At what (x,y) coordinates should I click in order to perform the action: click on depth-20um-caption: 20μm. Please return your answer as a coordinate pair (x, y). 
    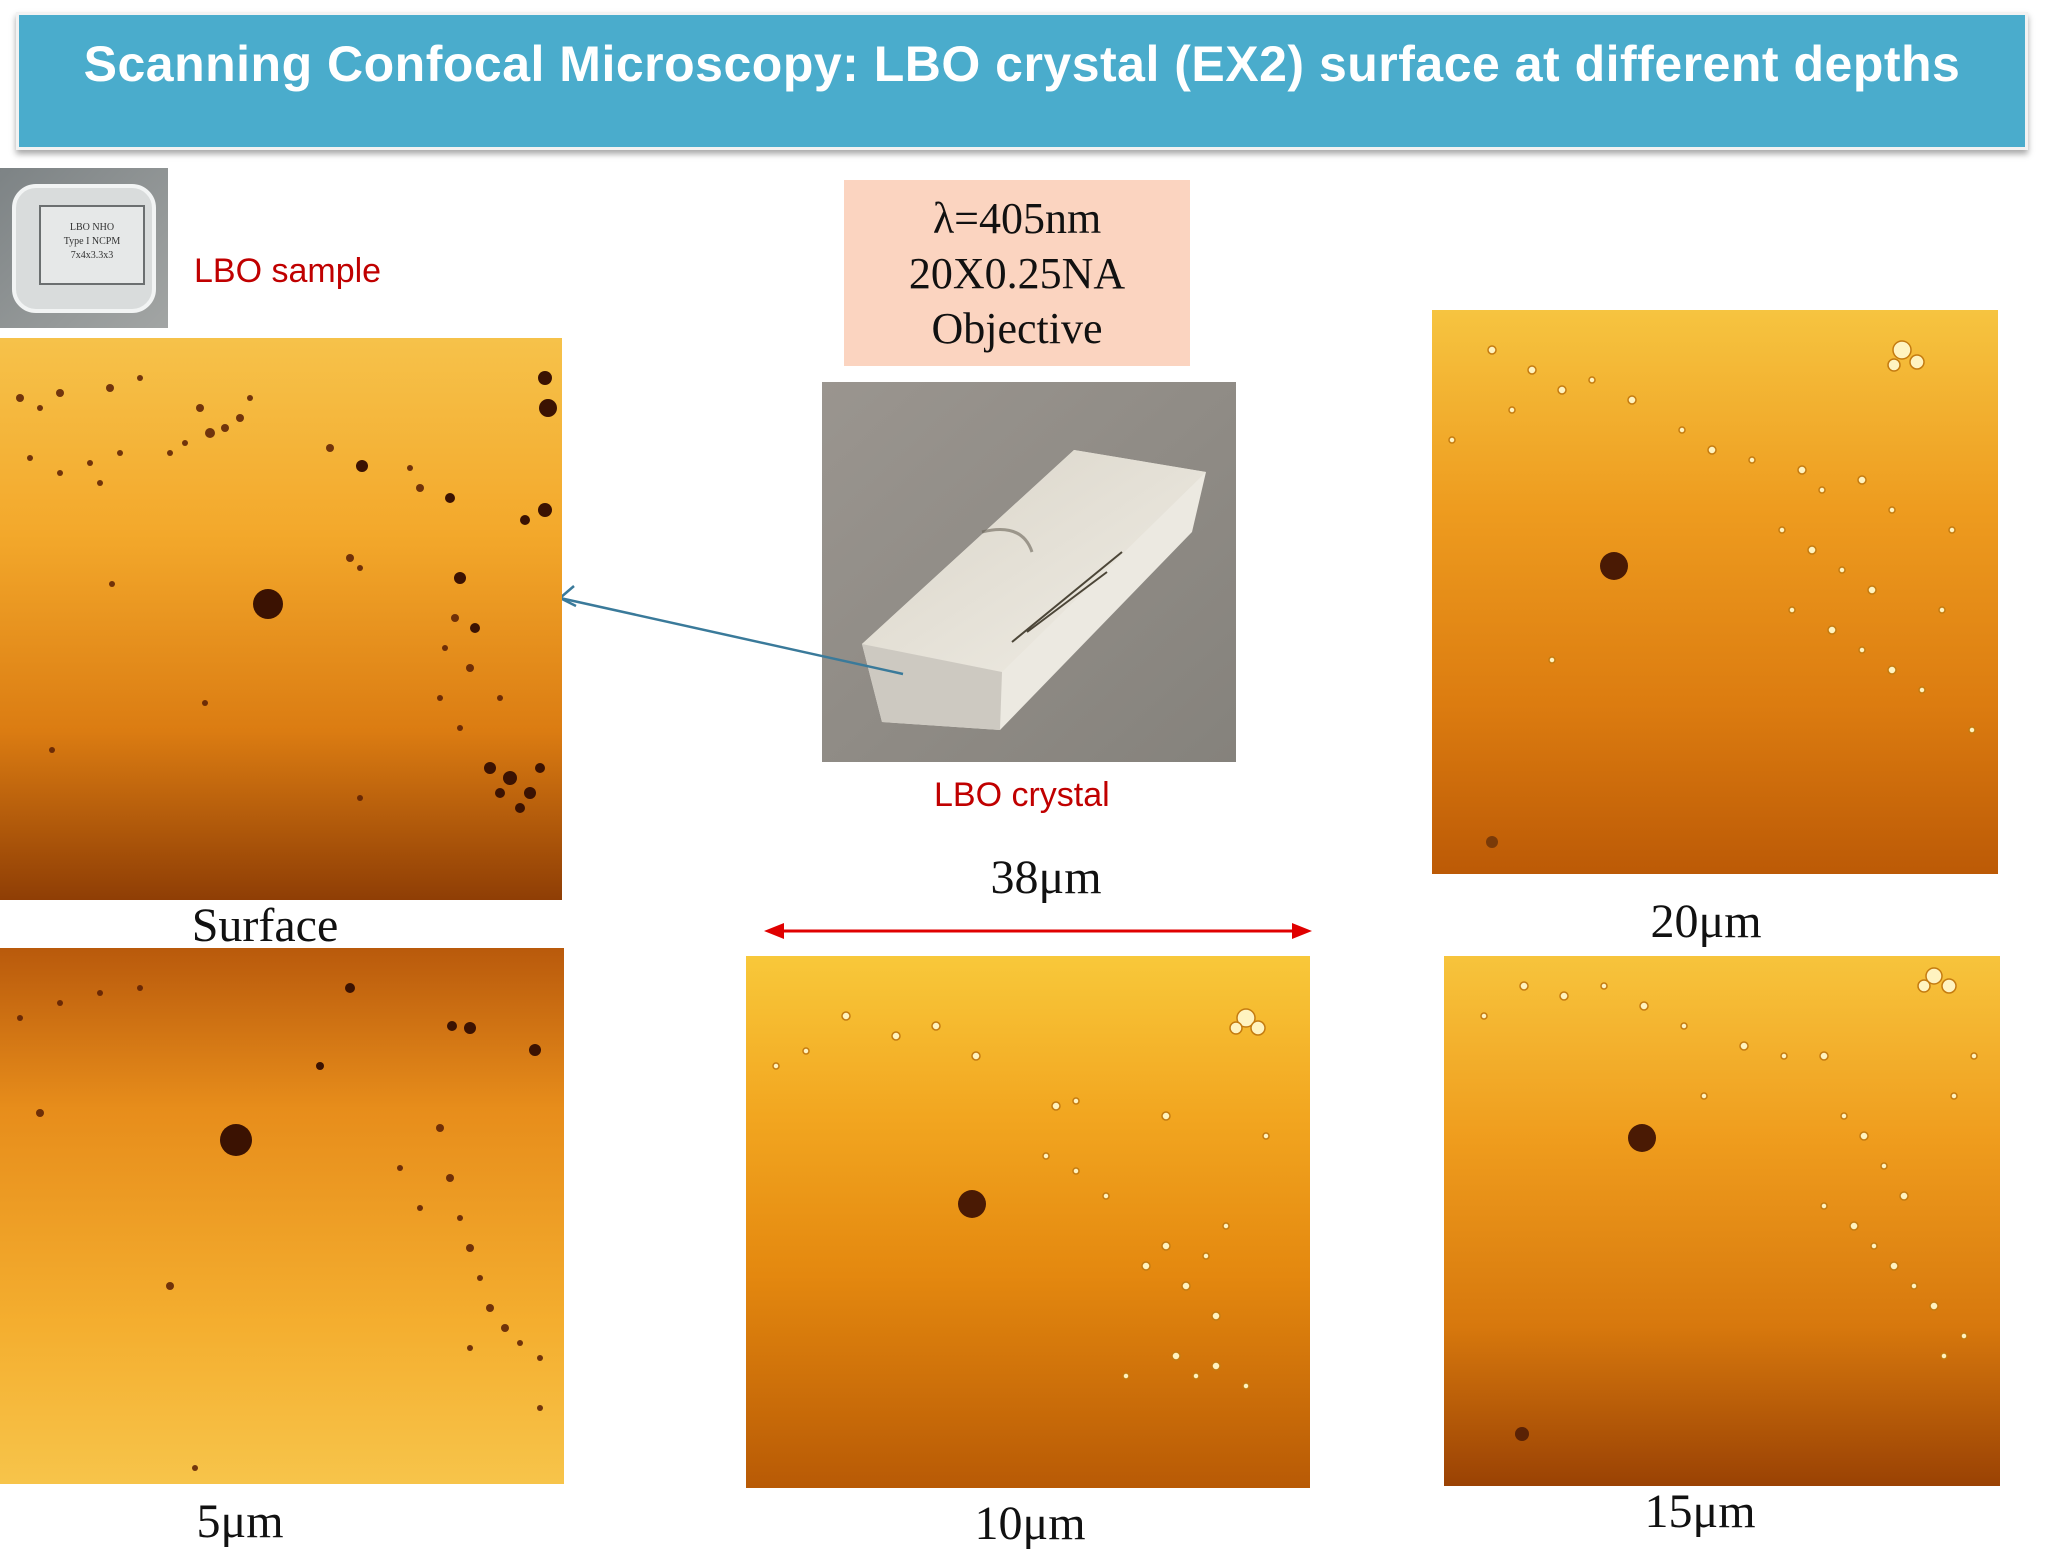
    Looking at the image, I should click on (1706, 921).